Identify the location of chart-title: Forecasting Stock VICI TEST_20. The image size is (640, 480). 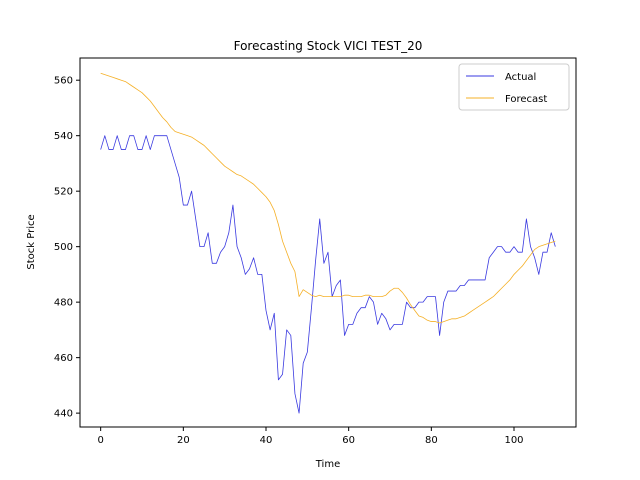
(328, 46).